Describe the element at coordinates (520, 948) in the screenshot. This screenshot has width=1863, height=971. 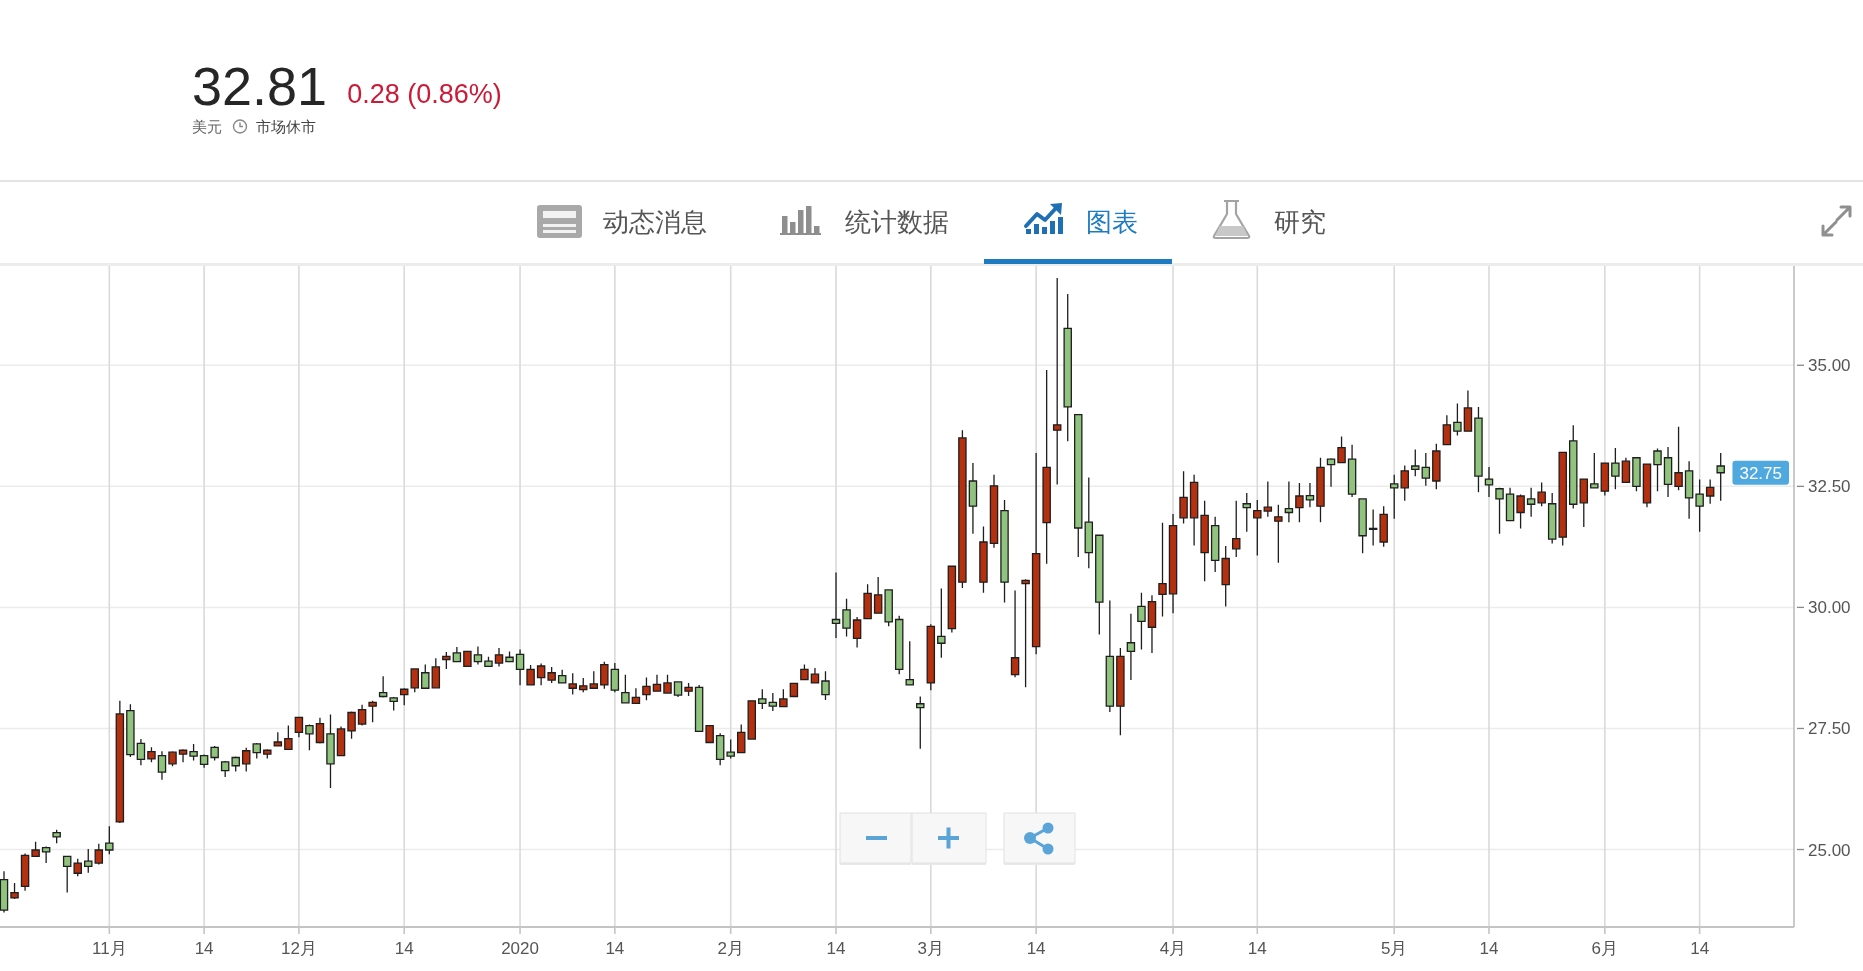
I see `x-tick-label: 2020` at that location.